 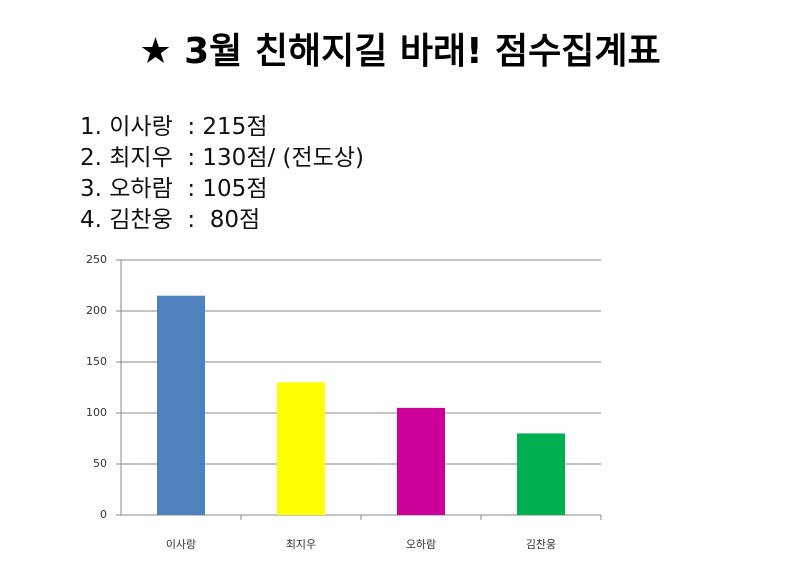 I want to click on y-tick-label: 0, so click(x=103, y=514).